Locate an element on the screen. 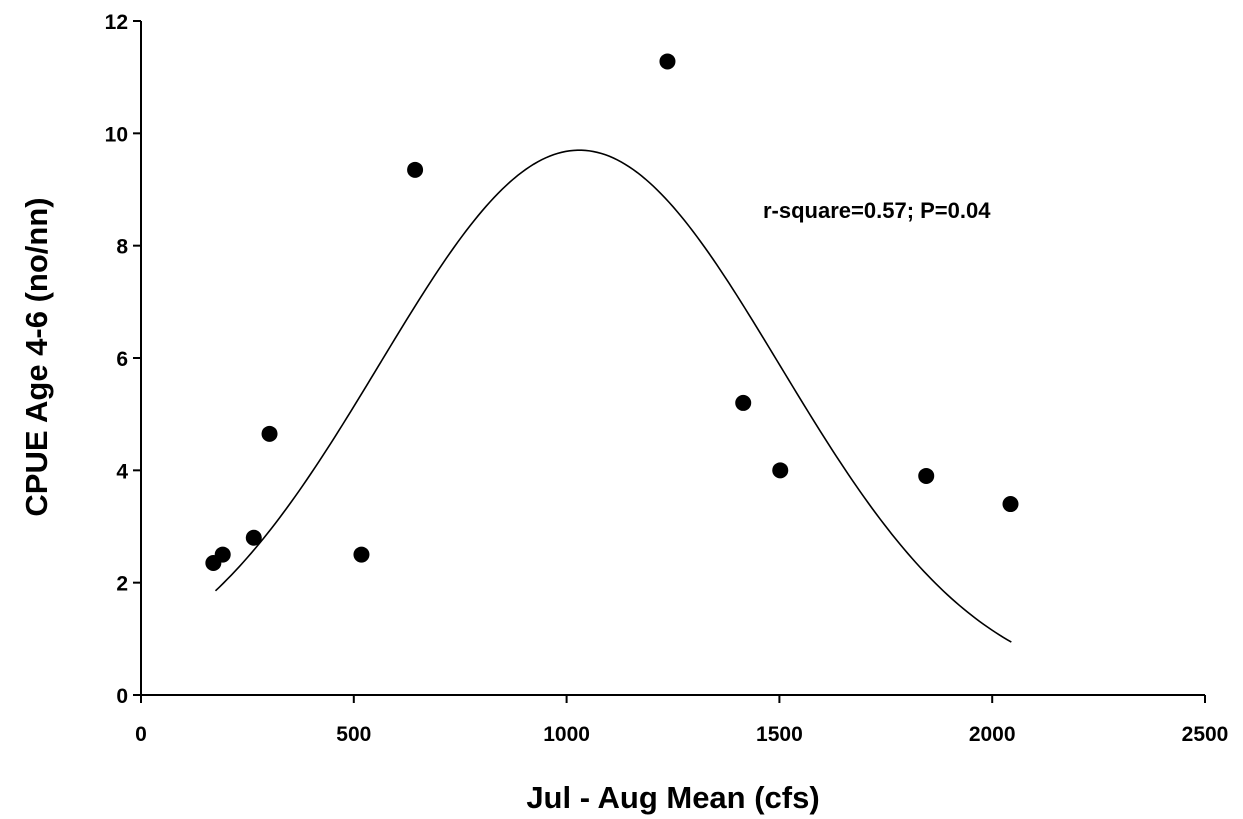  y-tick-label: 2 is located at coordinates (122, 584).